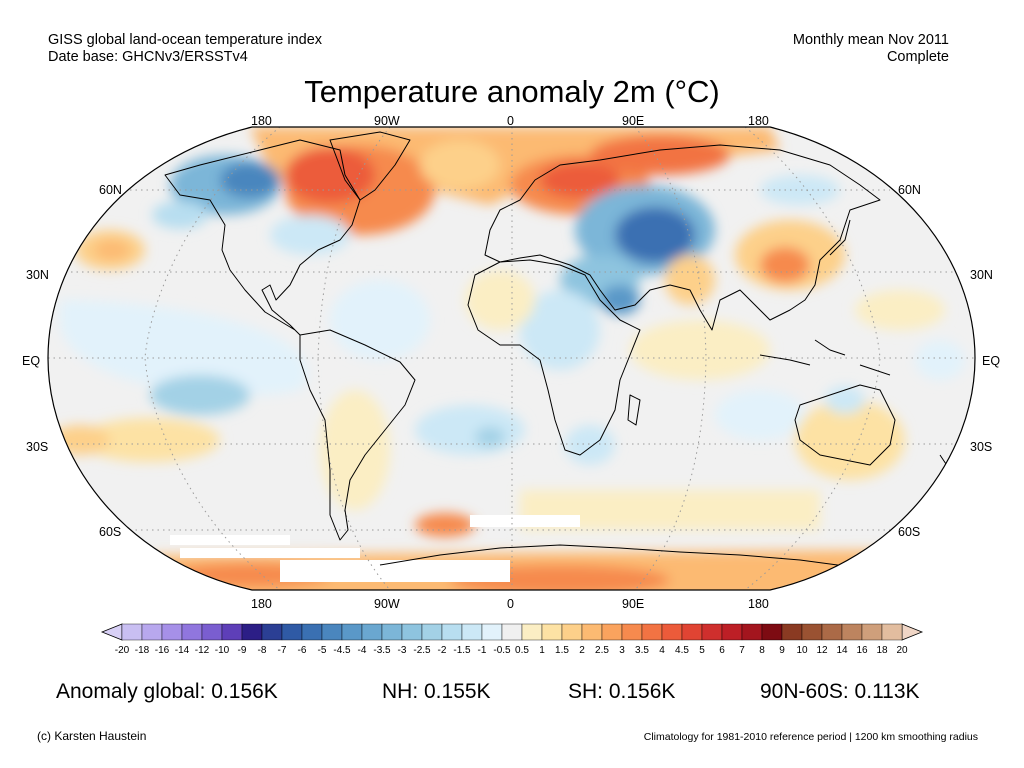 The width and height of the screenshot is (1024, 768). What do you see at coordinates (370, 166) in the screenshot?
I see `greenland-coast` at bounding box center [370, 166].